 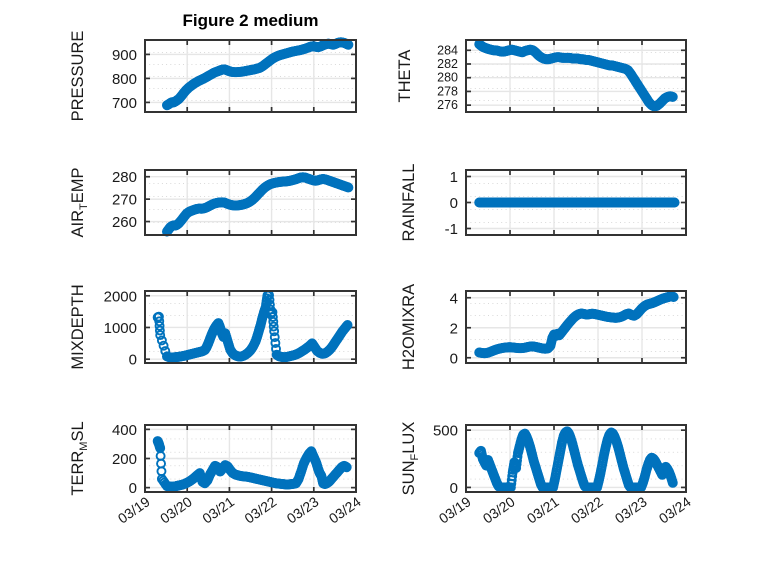 I want to click on y-tick-label: 4, so click(x=454, y=298).